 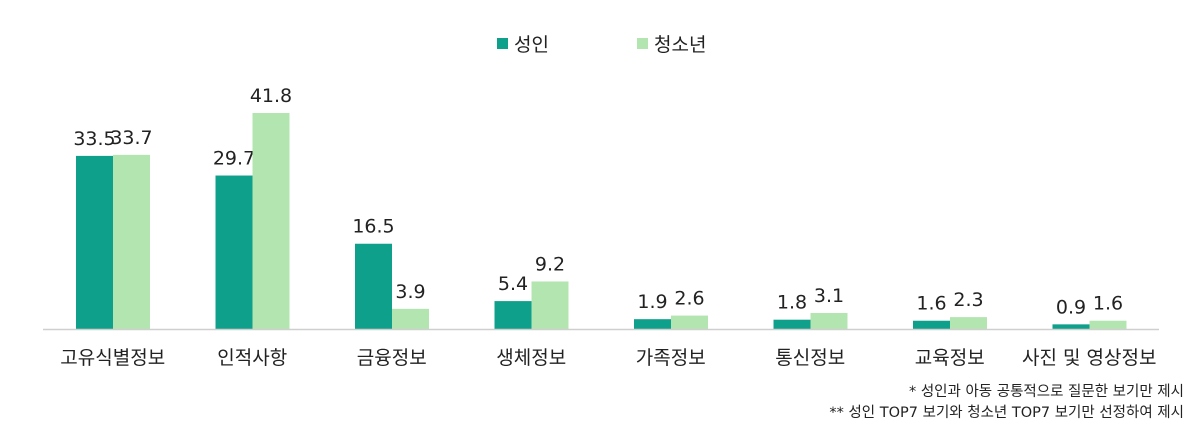 What do you see at coordinates (112, 358) in the screenshot?
I see `category-label-0: 고유식별정보` at bounding box center [112, 358].